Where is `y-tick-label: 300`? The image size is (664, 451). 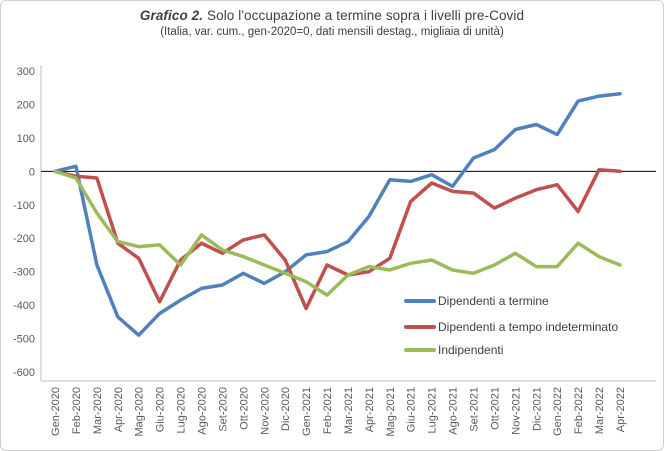 y-tick-label: 300 is located at coordinates (26, 72).